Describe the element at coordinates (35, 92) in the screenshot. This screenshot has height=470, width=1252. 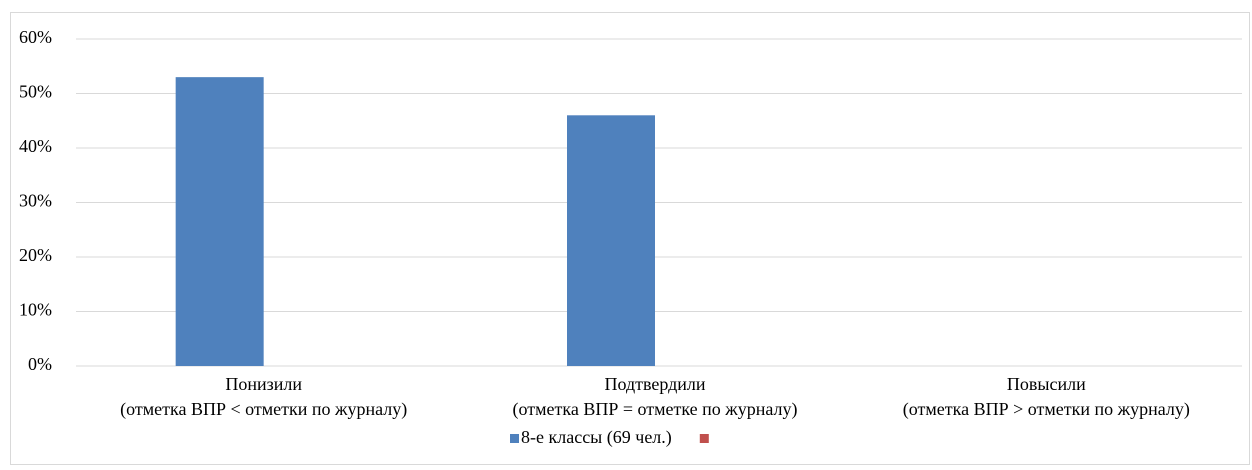
I see `y-tick-label: 50%` at that location.